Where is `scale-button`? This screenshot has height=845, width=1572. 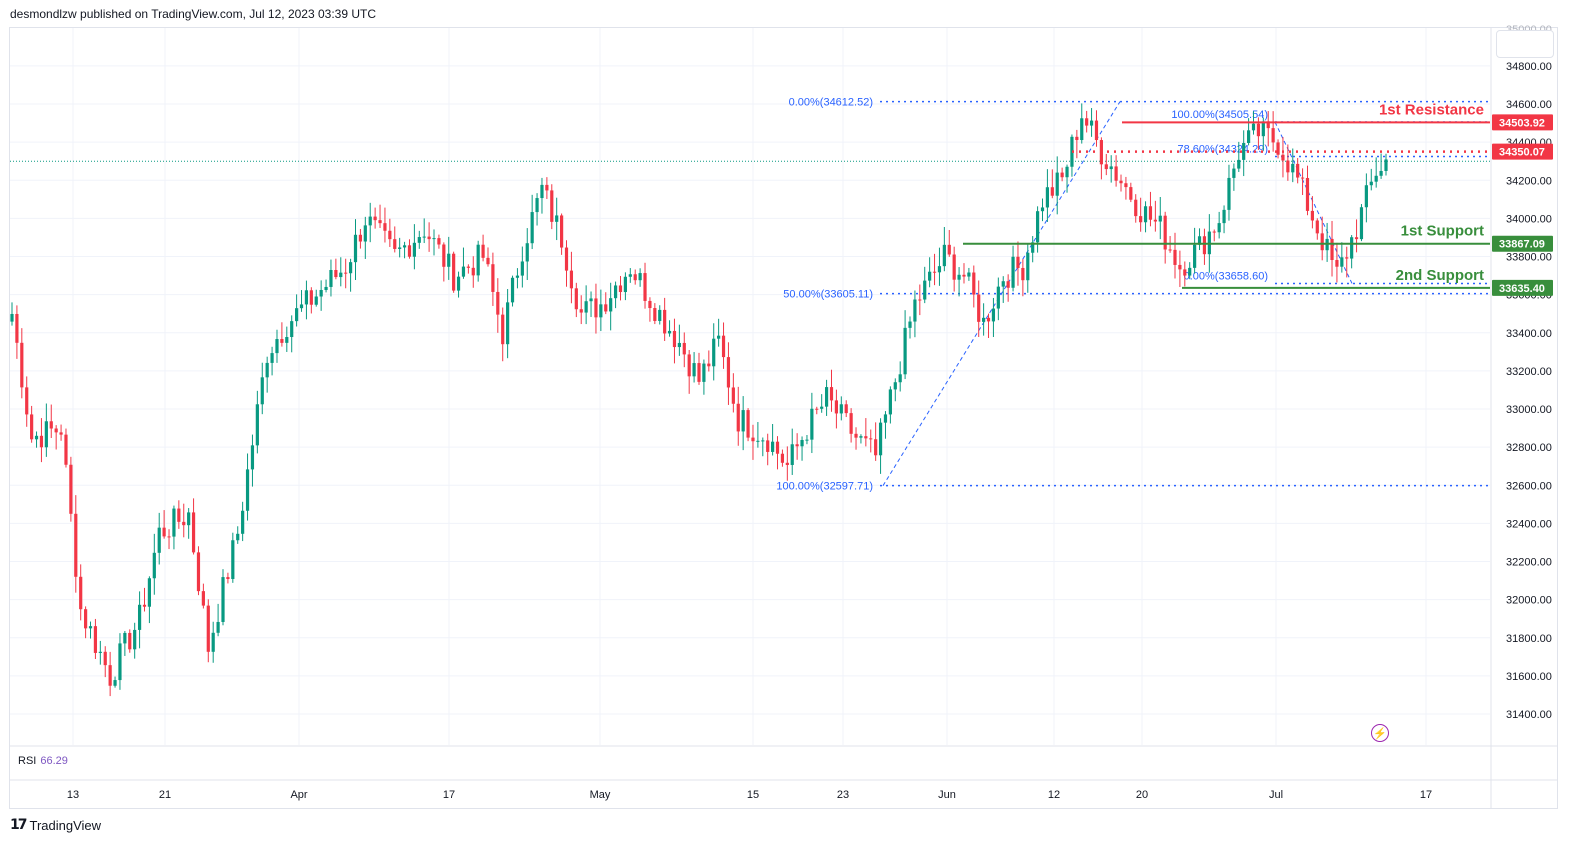
scale-button is located at coordinates (1525, 44).